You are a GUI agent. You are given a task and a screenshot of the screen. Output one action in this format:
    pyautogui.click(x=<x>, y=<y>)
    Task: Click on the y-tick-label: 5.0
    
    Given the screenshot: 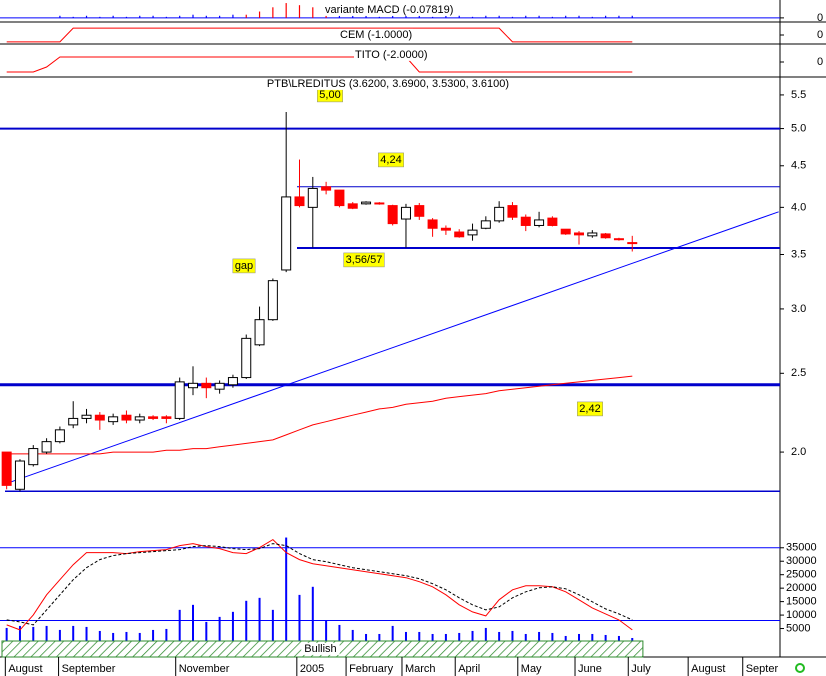 What is the action you would take?
    pyautogui.click(x=798, y=128)
    